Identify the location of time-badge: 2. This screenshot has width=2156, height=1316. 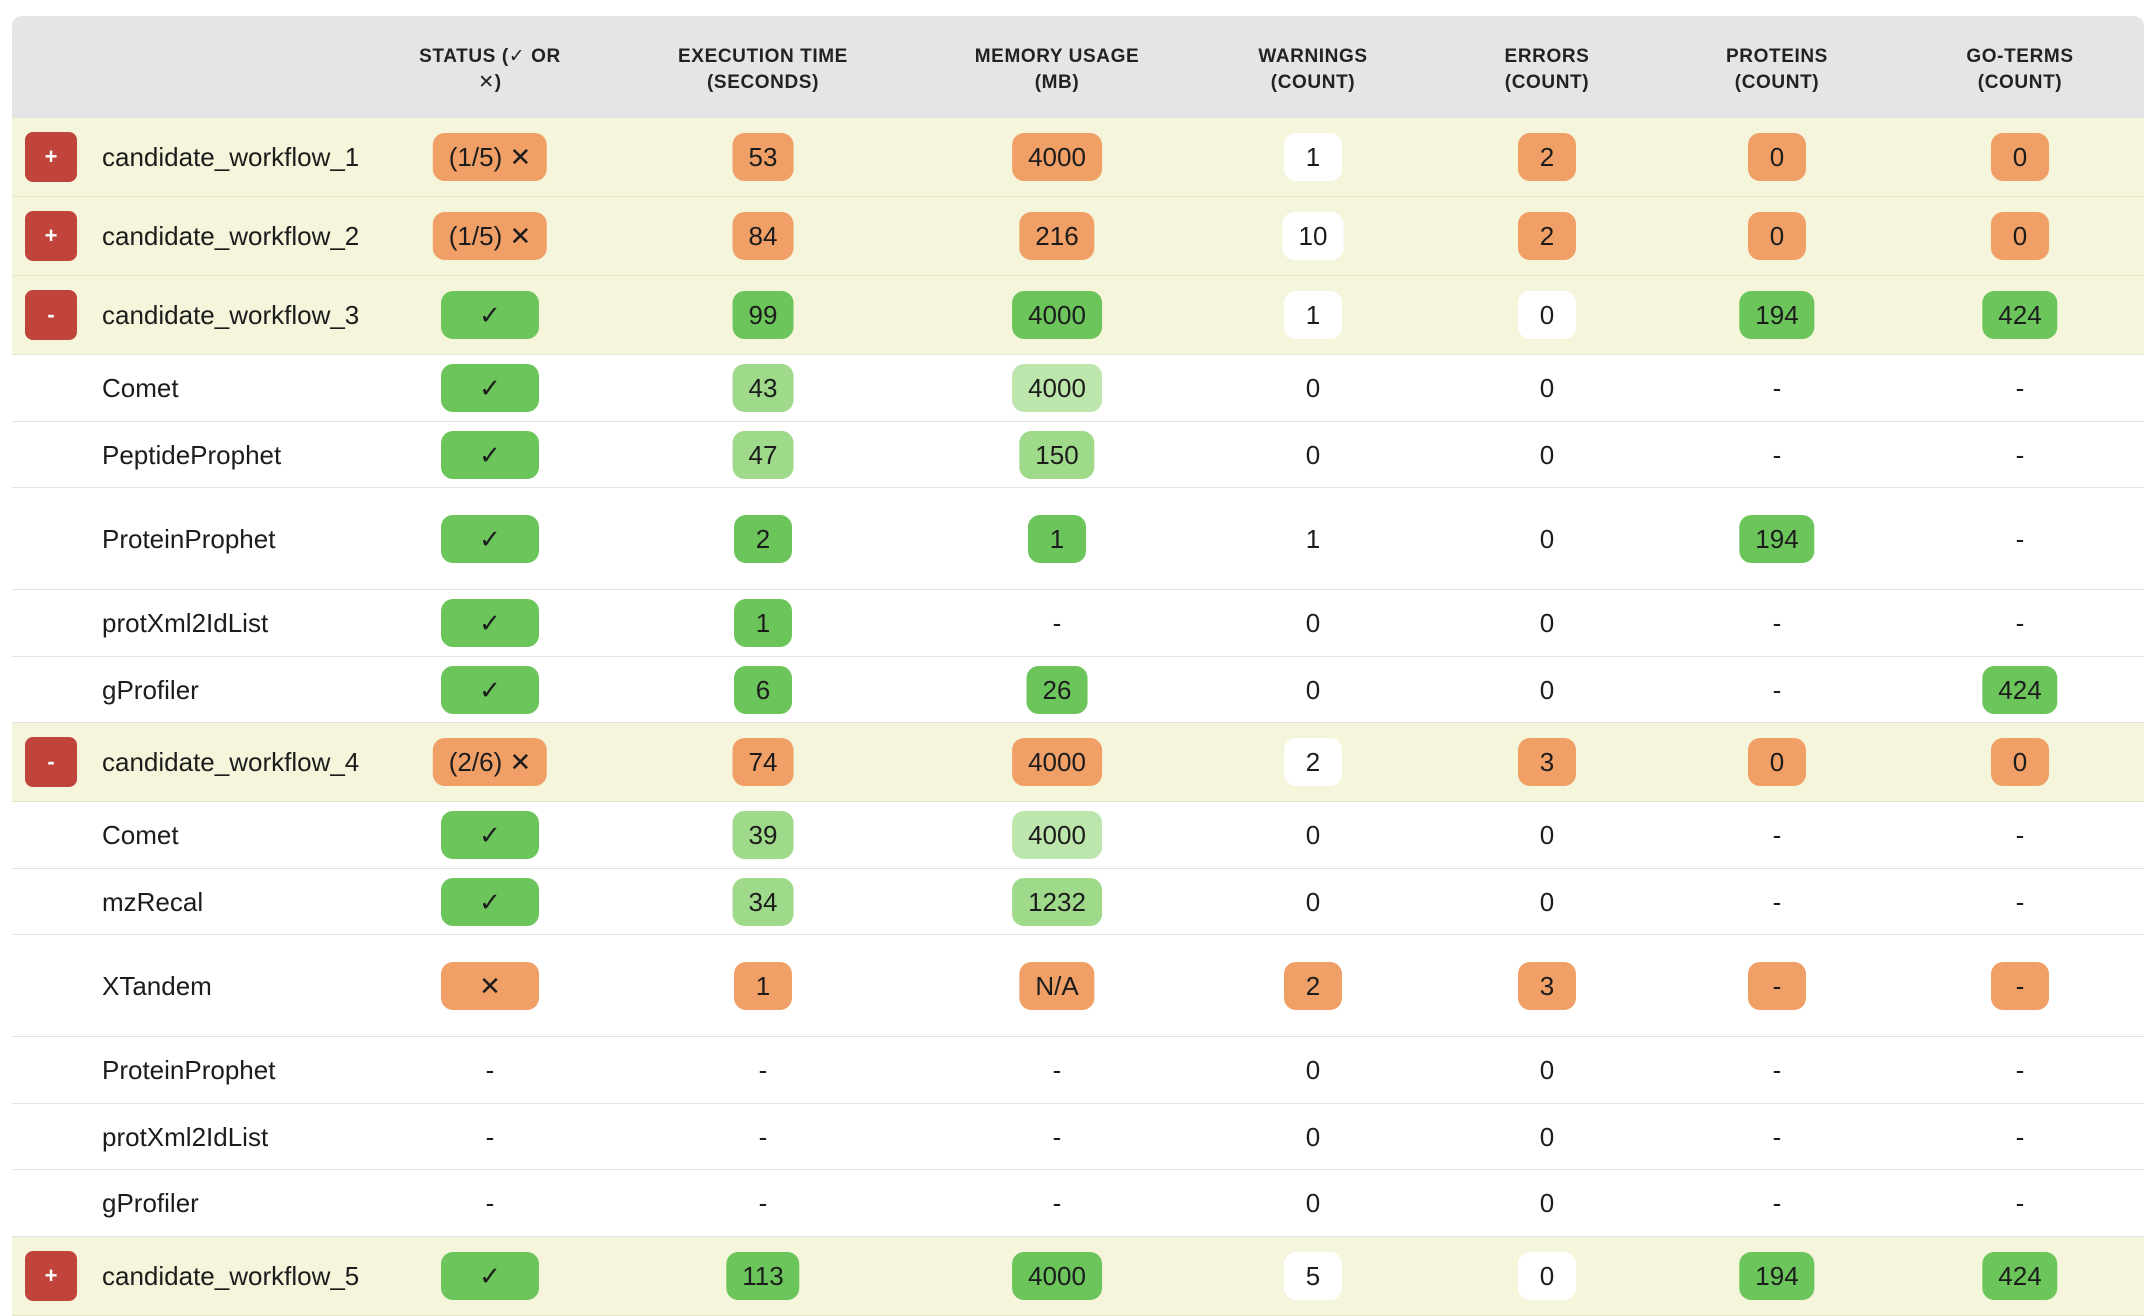
(763, 538).